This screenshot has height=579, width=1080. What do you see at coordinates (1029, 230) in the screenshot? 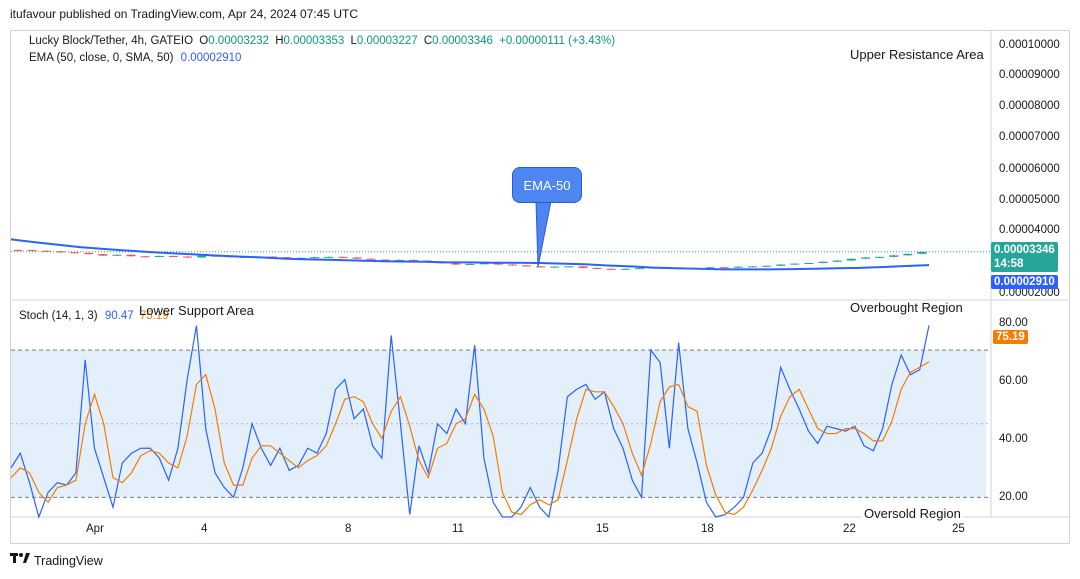
I see `price-tick: 0.00004000` at bounding box center [1029, 230].